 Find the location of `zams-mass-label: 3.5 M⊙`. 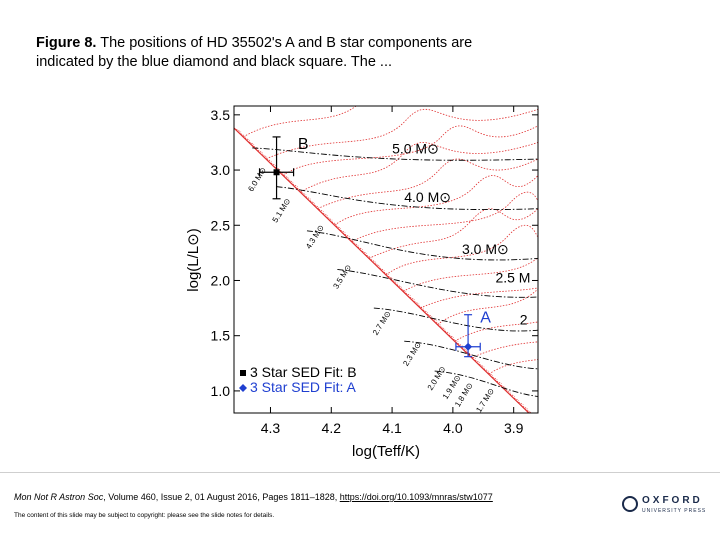

zams-mass-label: 3.5 M⊙ is located at coordinates (342, 276).